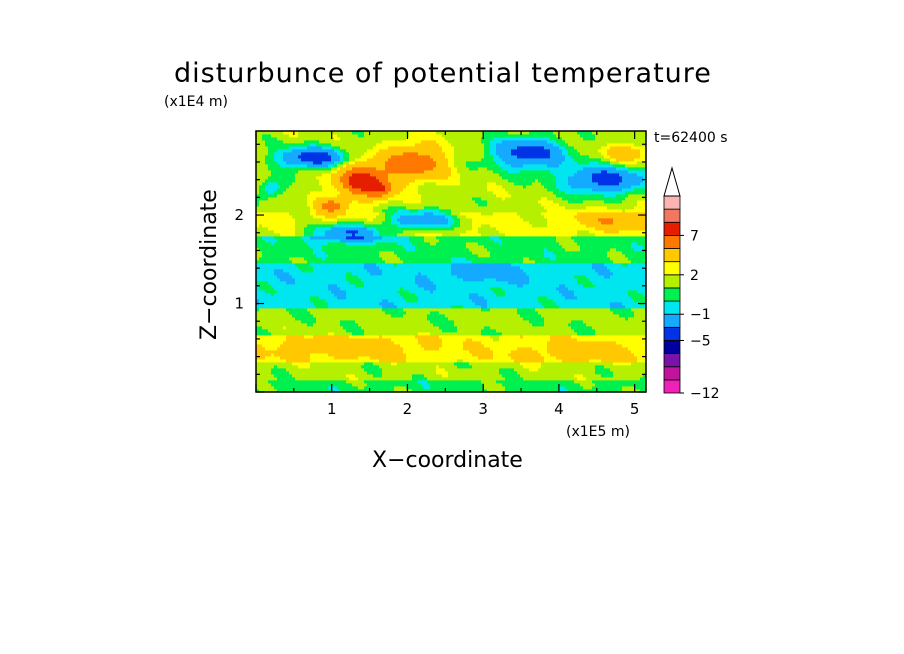  Describe the element at coordinates (447, 460) in the screenshot. I see `x-axis-label: X−coordinate` at that location.